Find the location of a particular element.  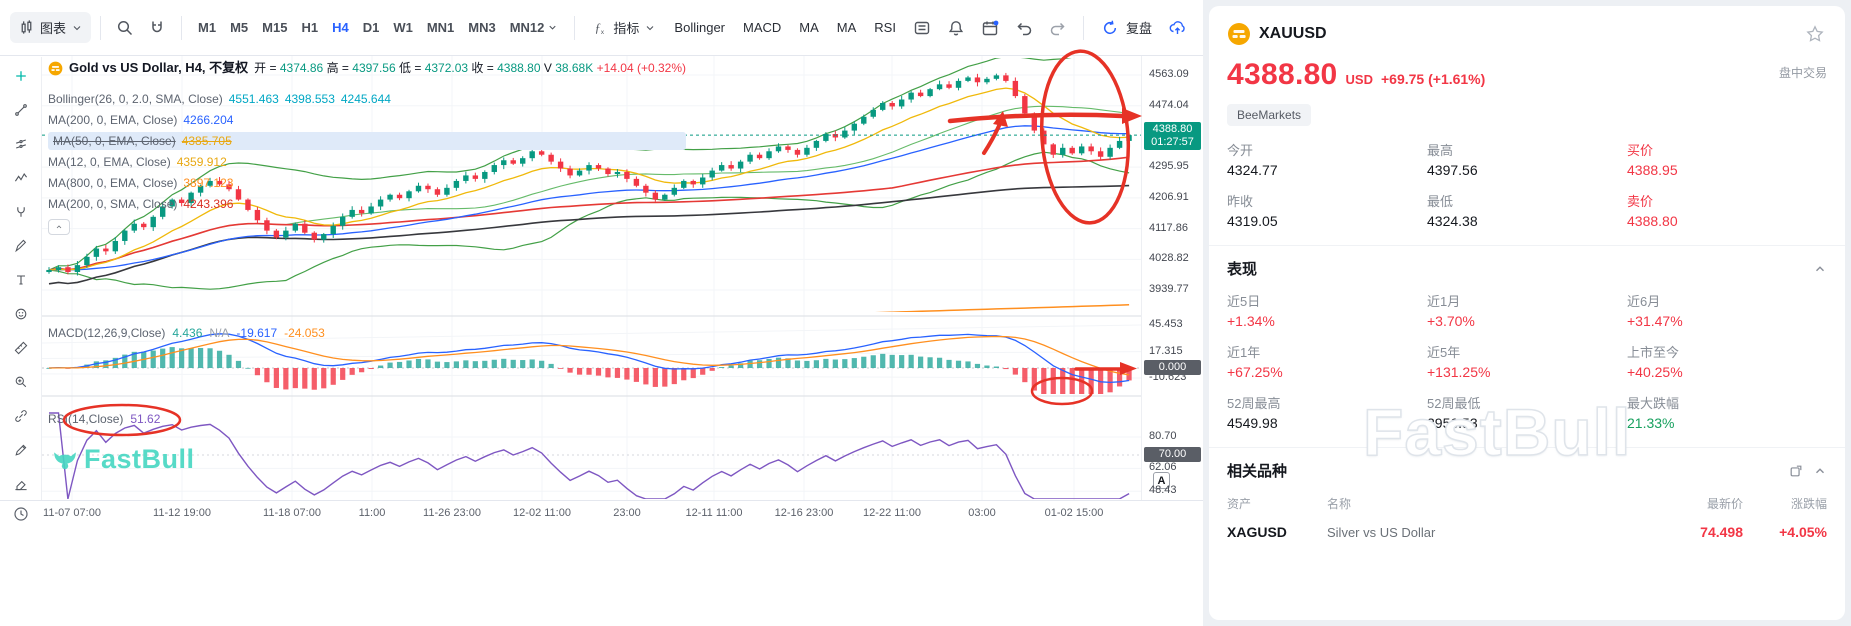

brush-tool is located at coordinates (21, 246).